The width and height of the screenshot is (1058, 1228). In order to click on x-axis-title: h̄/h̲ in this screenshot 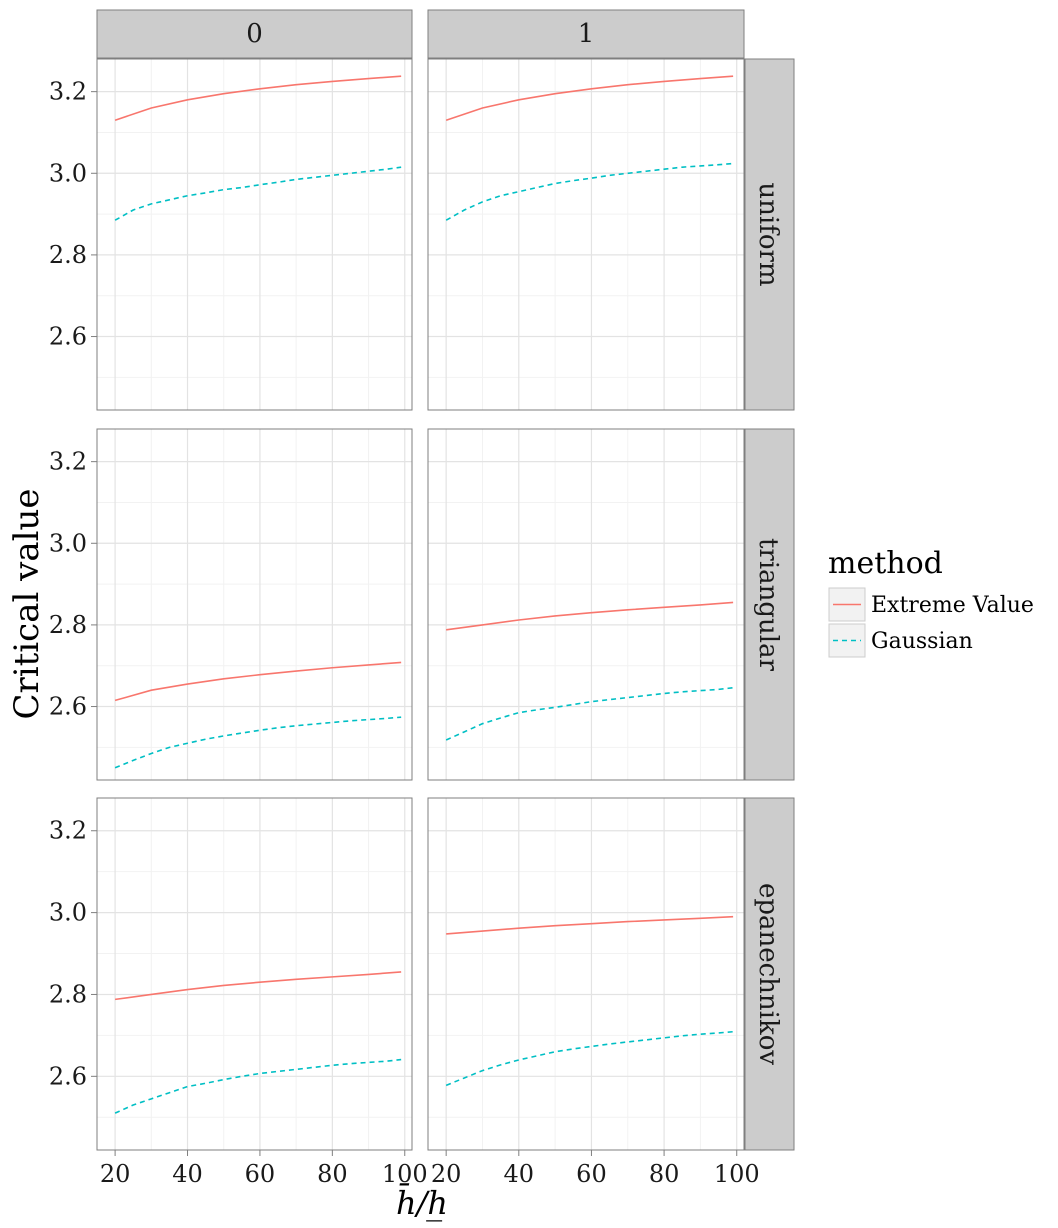, I will do `click(422, 1202)`.